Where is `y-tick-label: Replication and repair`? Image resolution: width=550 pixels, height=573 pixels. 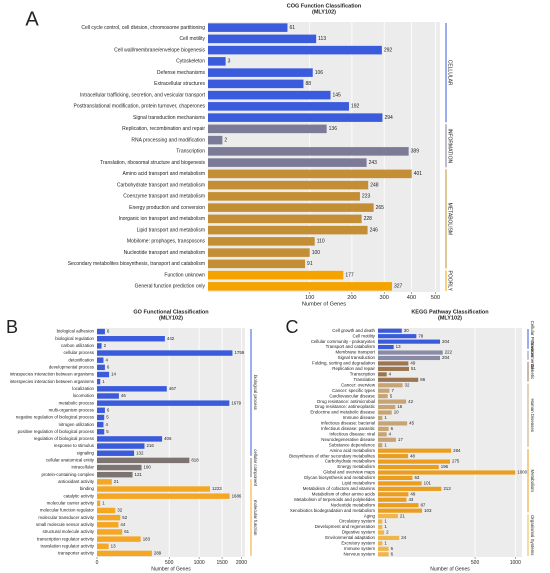
y-tick-label: Replication and repair is located at coordinates (353, 368).